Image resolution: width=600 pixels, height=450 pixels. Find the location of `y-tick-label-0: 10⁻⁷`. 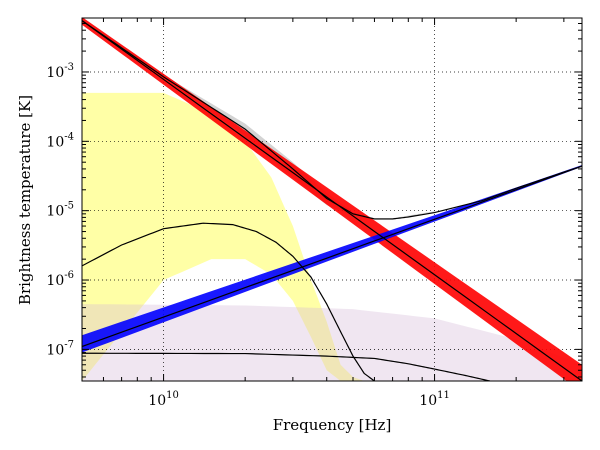

y-tick-label-0: 10⁻⁷ is located at coordinates (60, 348).